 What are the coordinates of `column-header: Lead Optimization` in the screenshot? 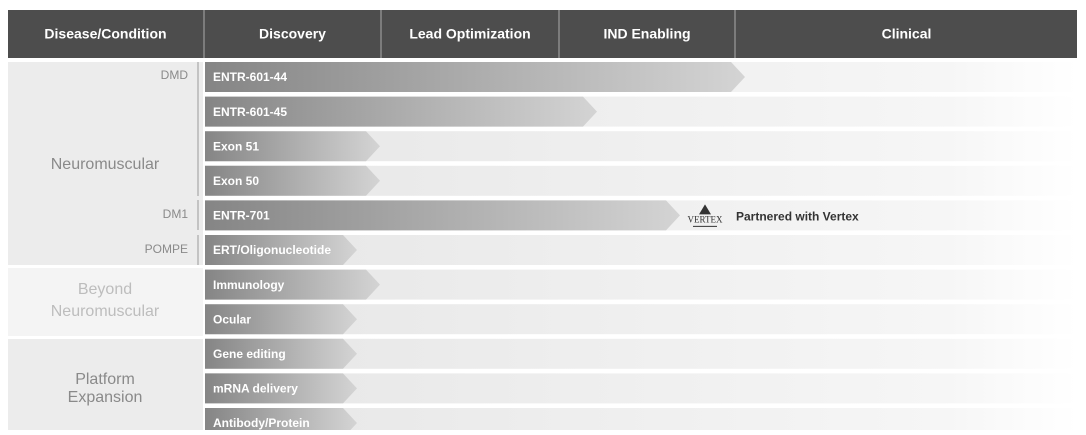 It's located at (469, 34).